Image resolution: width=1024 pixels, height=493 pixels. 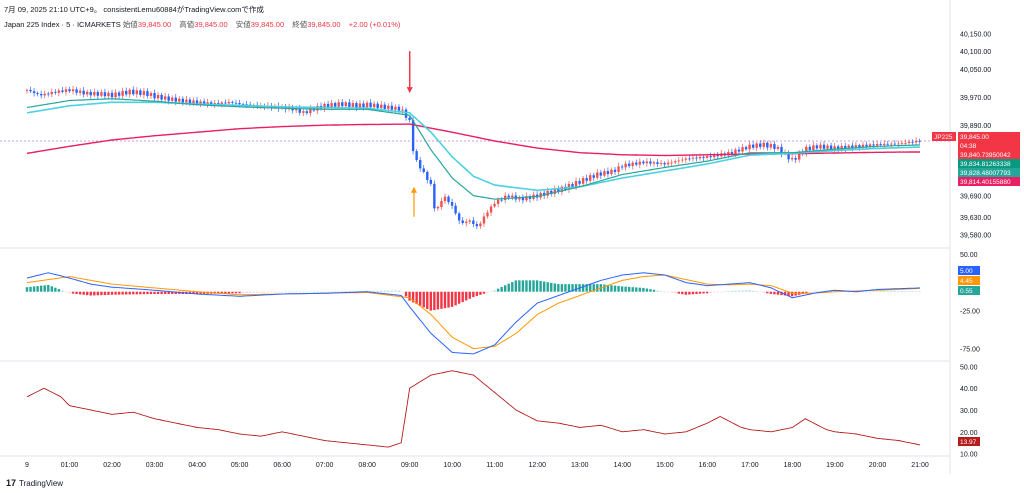 What do you see at coordinates (989, 181) in the screenshot?
I see `price-tag` at bounding box center [989, 181].